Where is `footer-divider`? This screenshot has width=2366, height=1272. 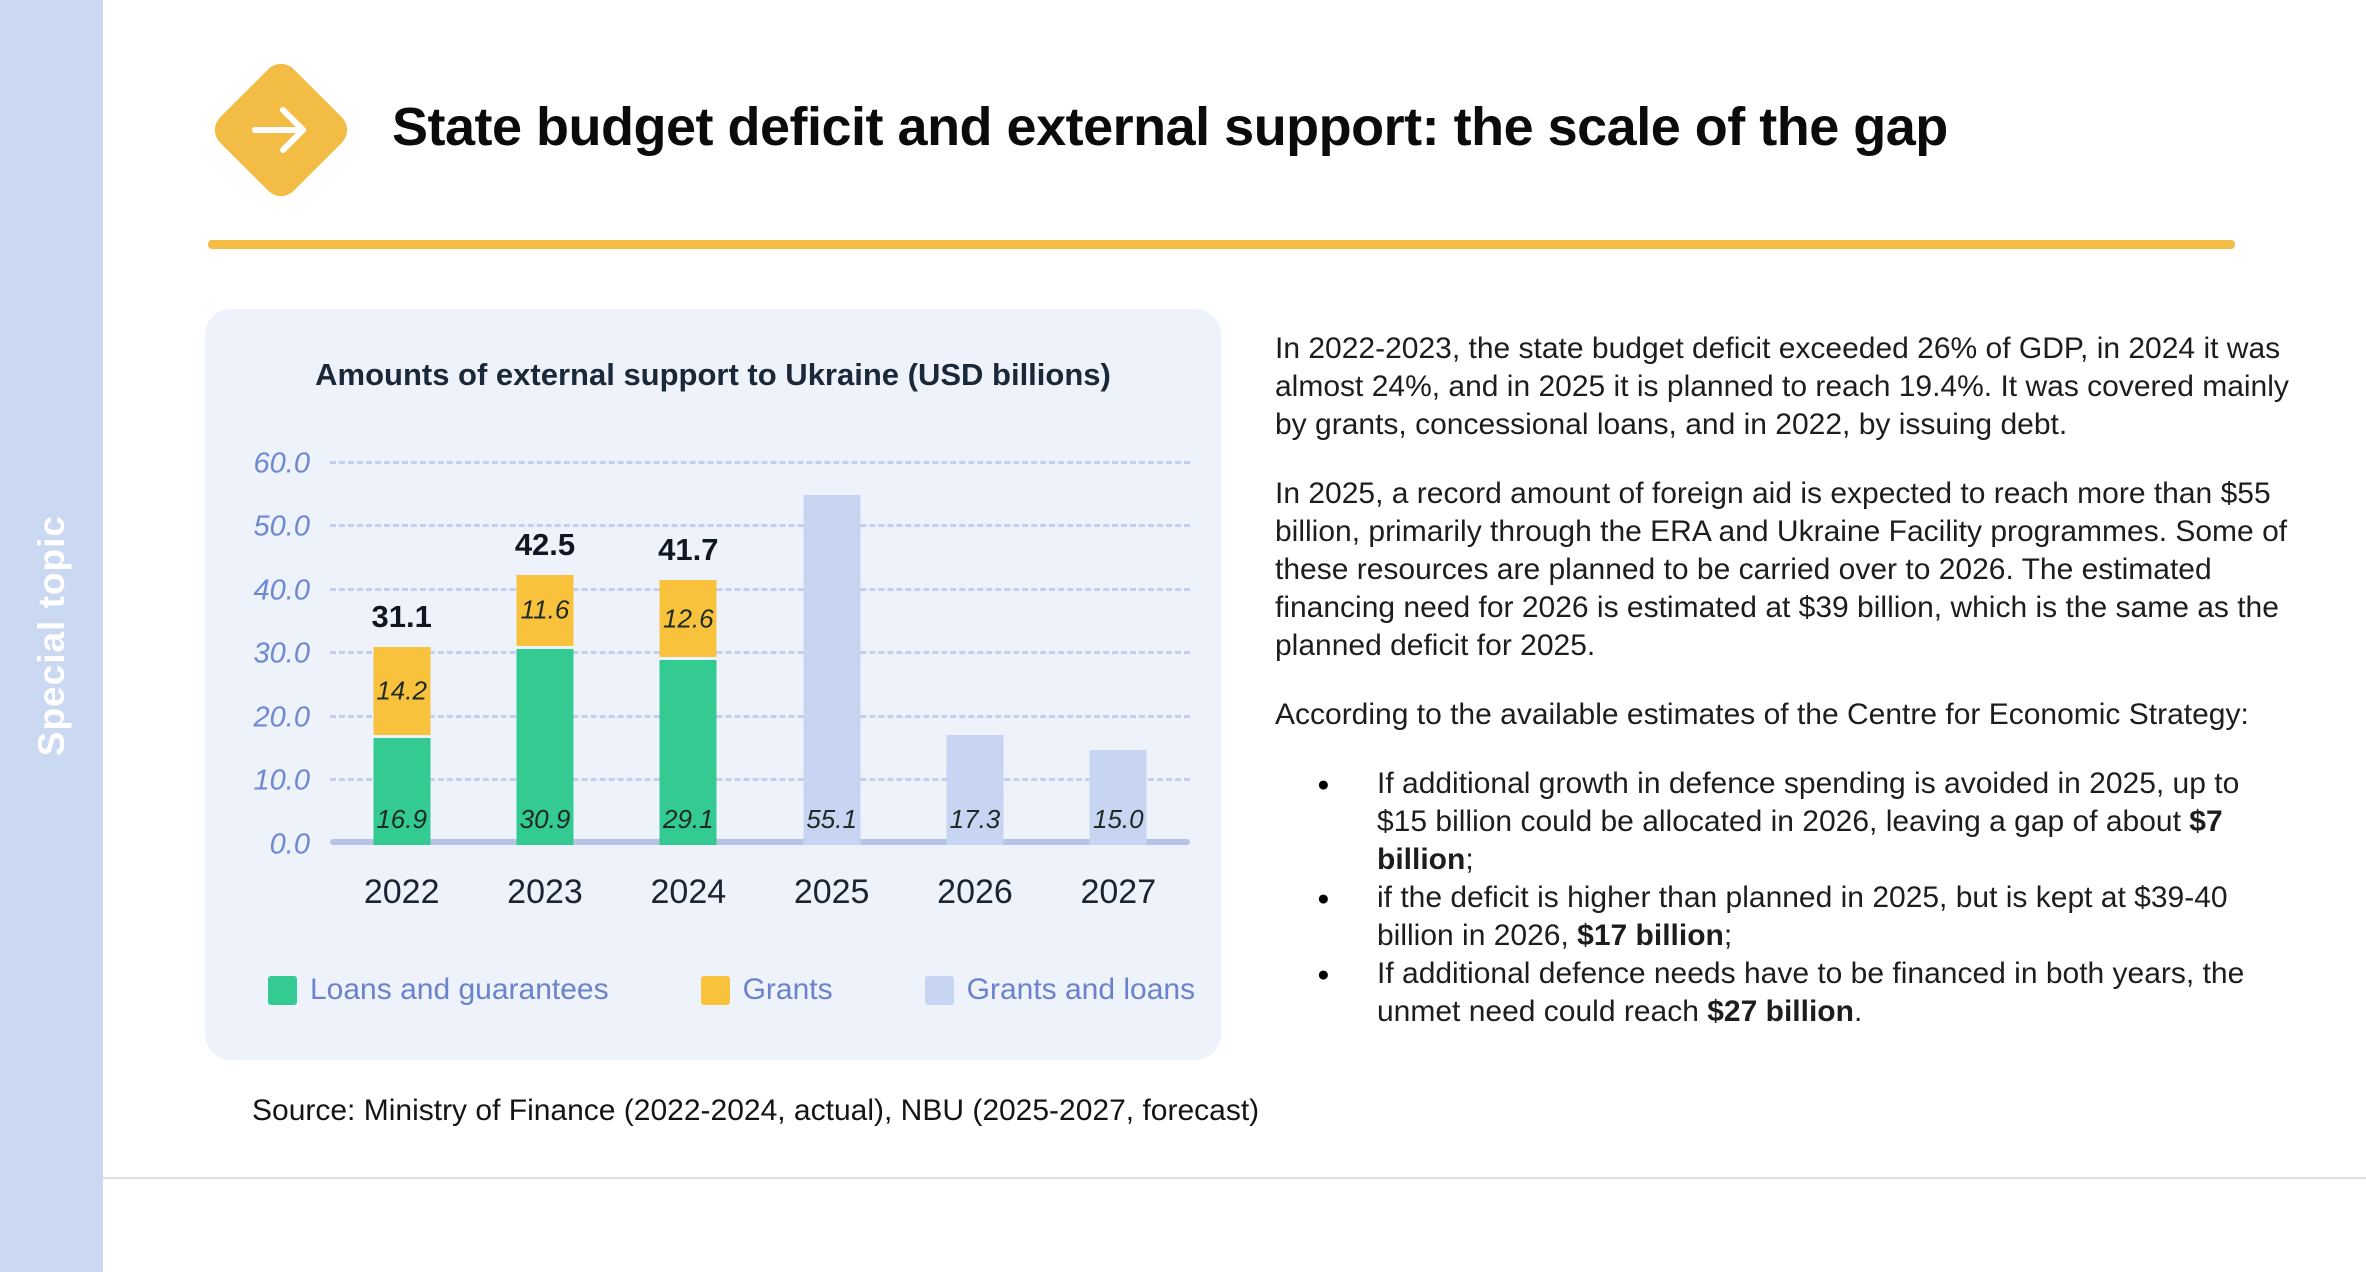
footer-divider is located at coordinates (1234, 1178).